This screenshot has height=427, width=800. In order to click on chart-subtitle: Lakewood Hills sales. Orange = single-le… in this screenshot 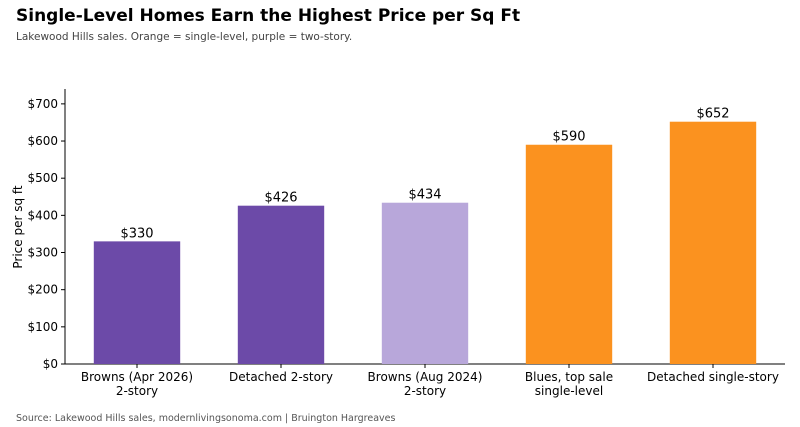, I will do `click(184, 37)`.